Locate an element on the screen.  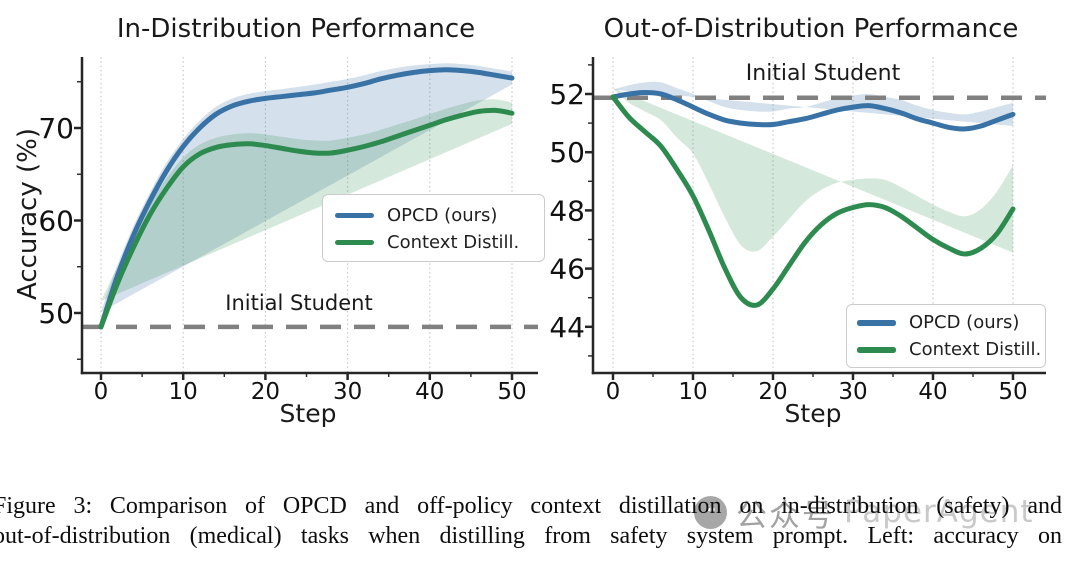
left-chart-x-axis-label: Step is located at coordinates (308, 413).